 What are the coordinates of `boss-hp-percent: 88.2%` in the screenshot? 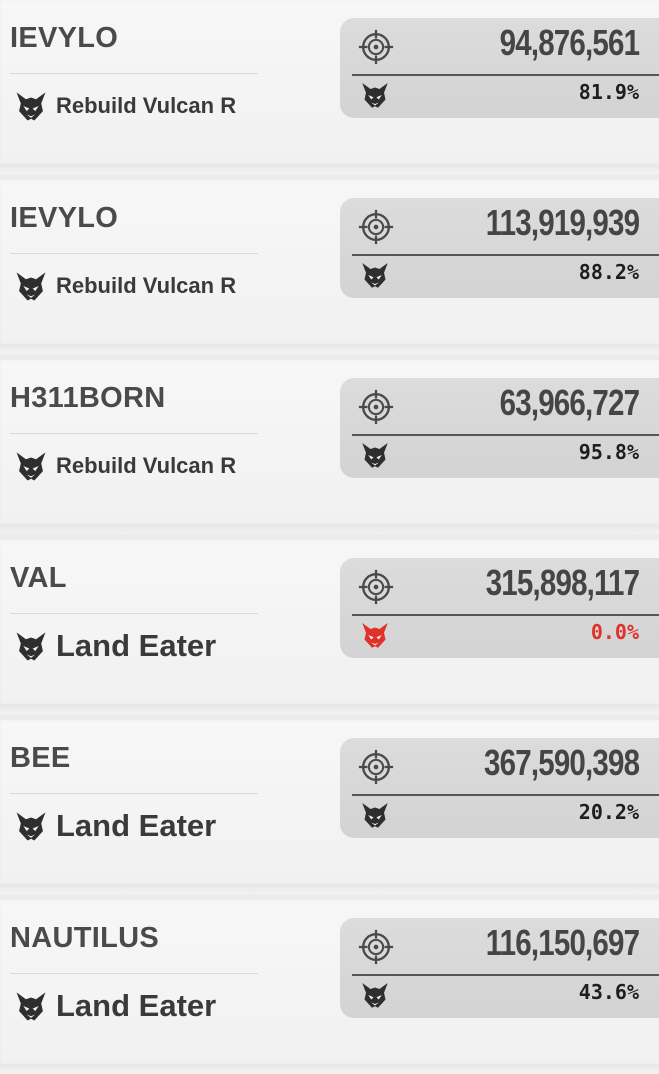 It's located at (608, 272).